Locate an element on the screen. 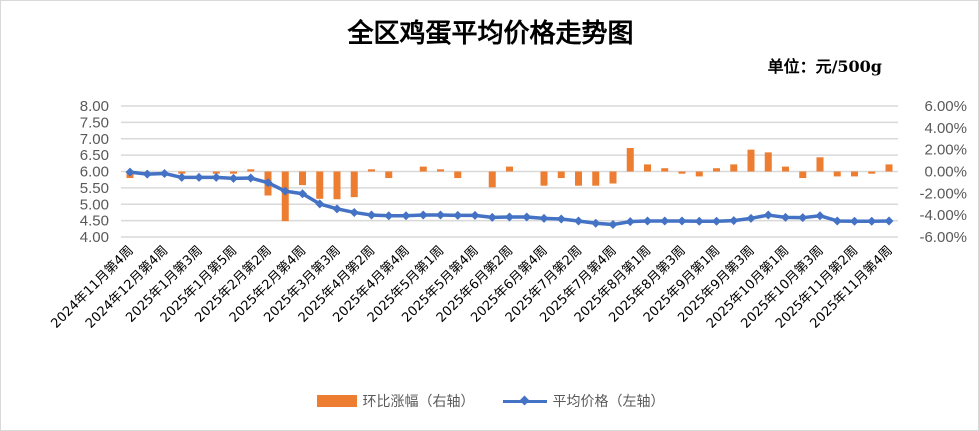 The image size is (979, 431). left-axis-tick-label: 6.00 is located at coordinates (94, 172).